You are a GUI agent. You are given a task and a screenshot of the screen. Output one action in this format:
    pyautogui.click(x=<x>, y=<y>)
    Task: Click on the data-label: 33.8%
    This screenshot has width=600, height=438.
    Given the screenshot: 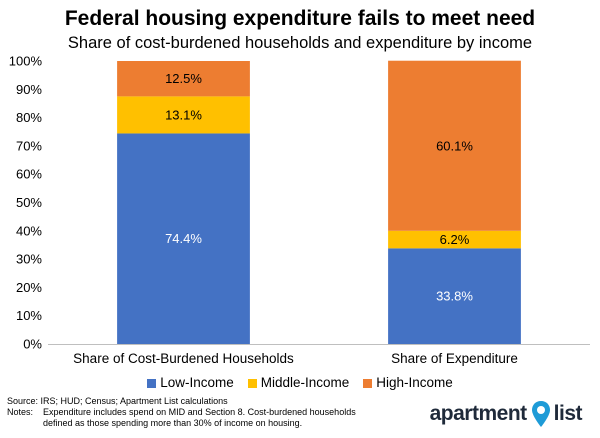 What is the action you would take?
    pyautogui.click(x=454, y=296)
    